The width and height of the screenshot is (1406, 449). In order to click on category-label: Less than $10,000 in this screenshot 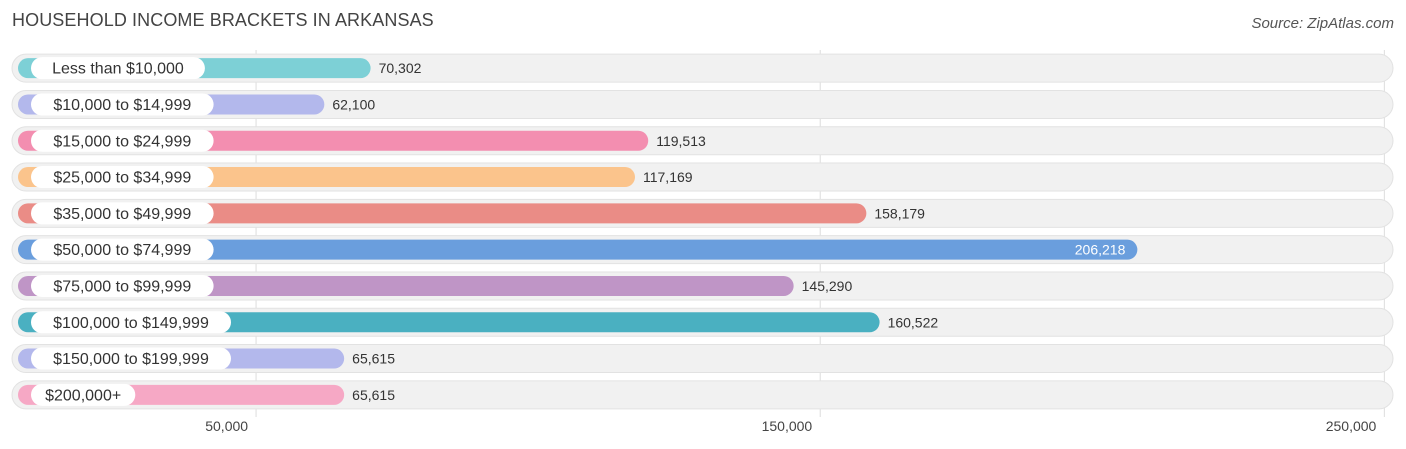, I will do `click(118, 69)`.